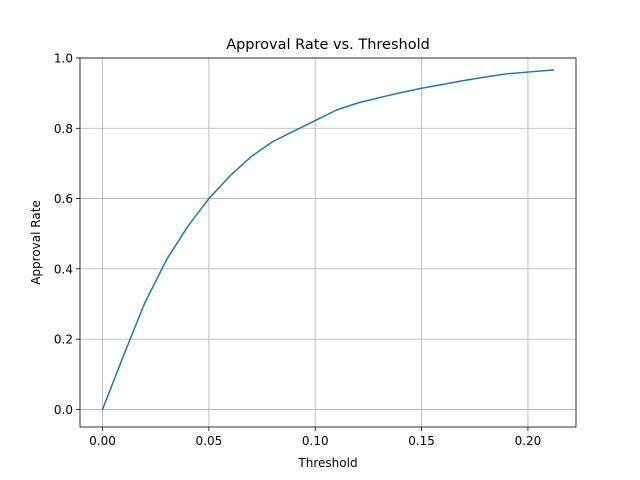  What do you see at coordinates (63, 340) in the screenshot?
I see `y-tick-label: 0.2` at bounding box center [63, 340].